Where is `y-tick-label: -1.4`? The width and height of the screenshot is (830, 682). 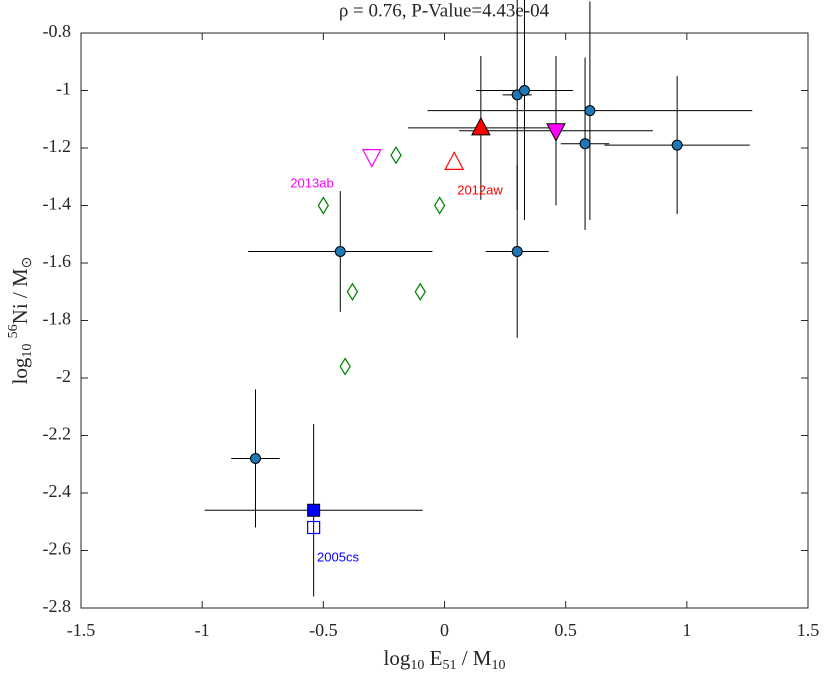
y-tick-label: -1.4 is located at coordinates (57, 204).